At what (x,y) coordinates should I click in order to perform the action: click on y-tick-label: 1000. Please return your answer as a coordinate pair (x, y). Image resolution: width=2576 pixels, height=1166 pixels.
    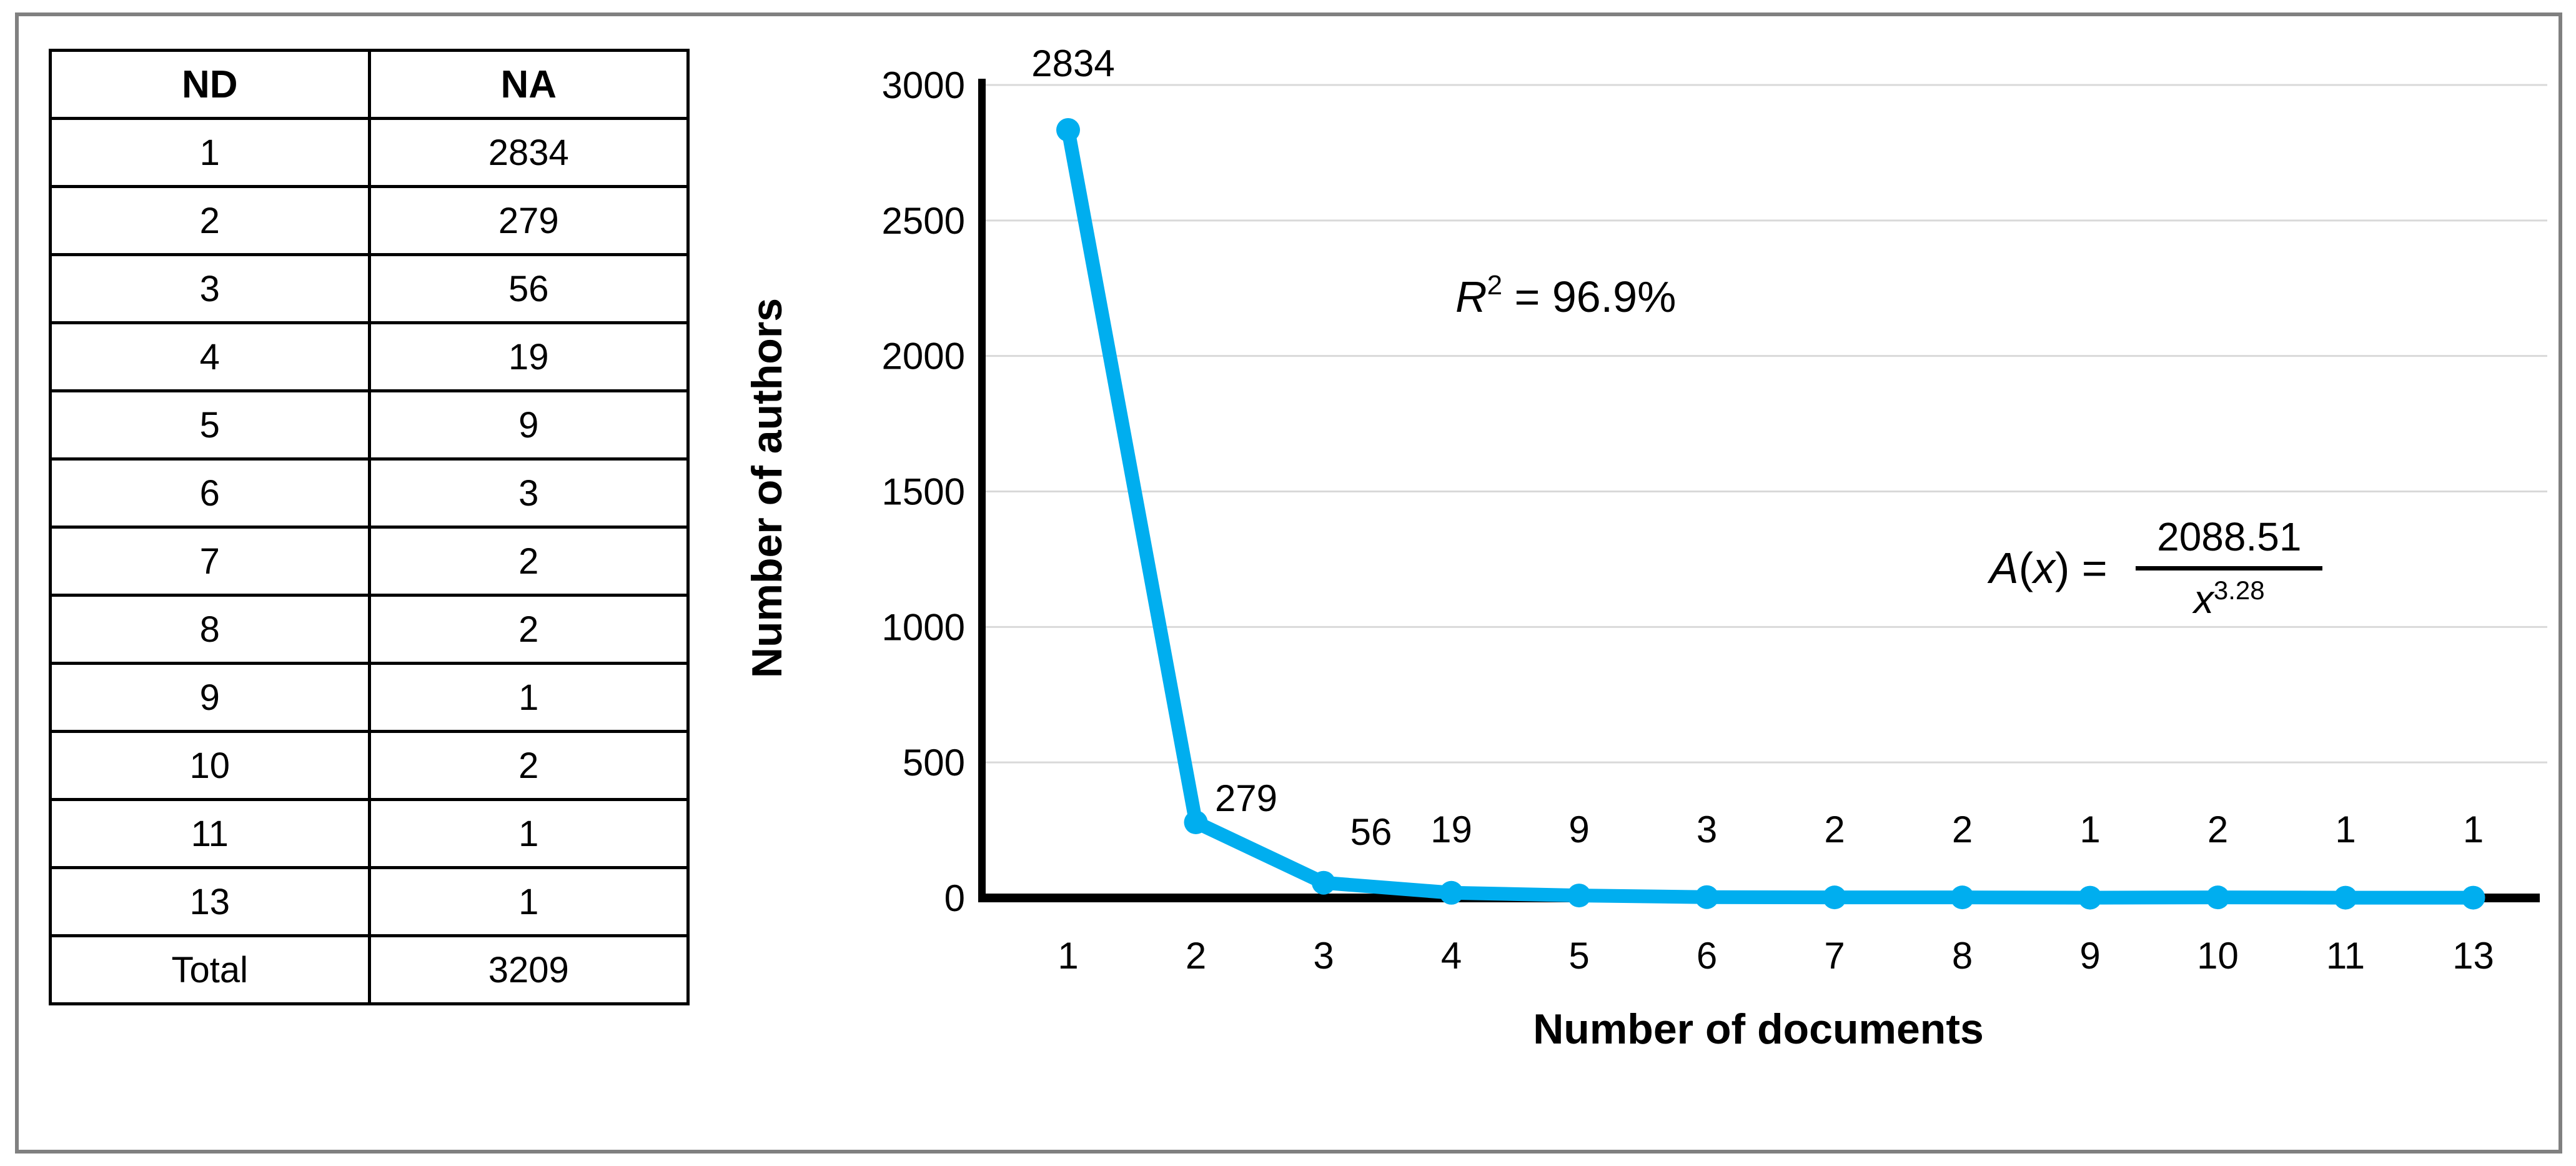
    Looking at the image, I should click on (923, 627).